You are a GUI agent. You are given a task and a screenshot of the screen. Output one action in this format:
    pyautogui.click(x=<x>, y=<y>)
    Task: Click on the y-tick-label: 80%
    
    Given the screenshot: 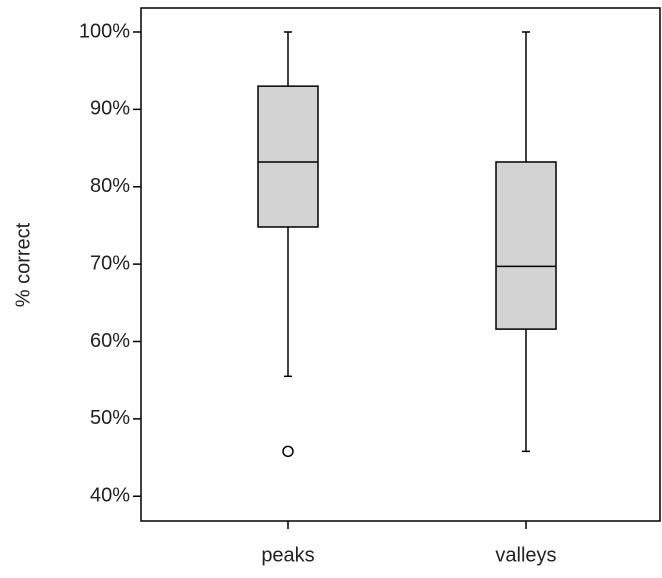 What is the action you would take?
    pyautogui.click(x=110, y=186)
    